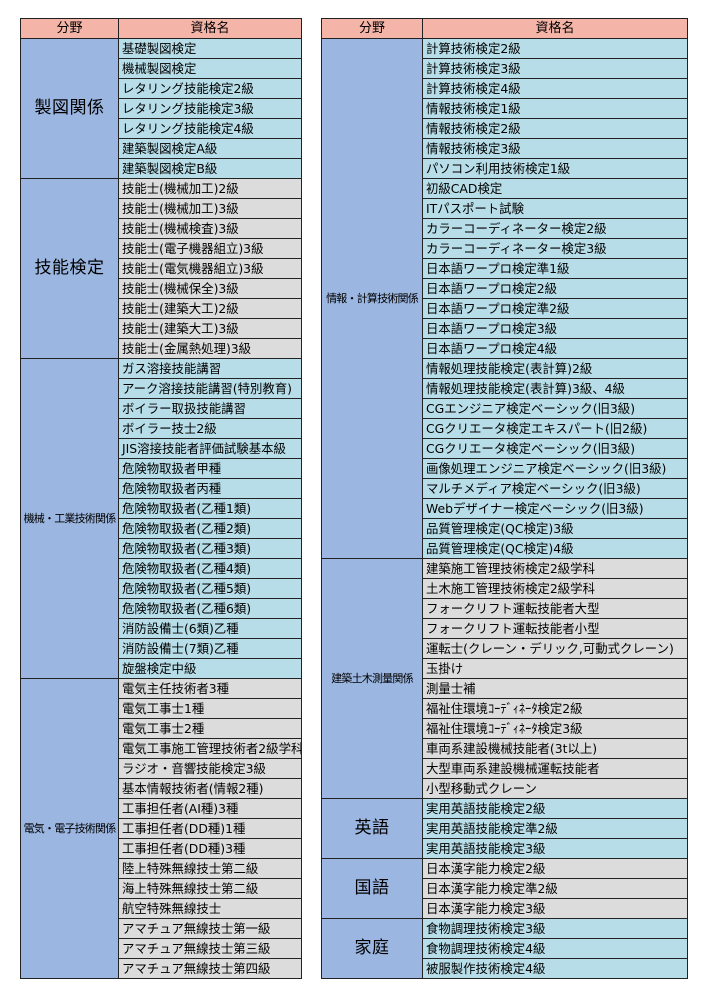  Describe the element at coordinates (555, 228) in the screenshot. I see `qualification-name-cell: カラーコーディネーター検定2級` at that location.